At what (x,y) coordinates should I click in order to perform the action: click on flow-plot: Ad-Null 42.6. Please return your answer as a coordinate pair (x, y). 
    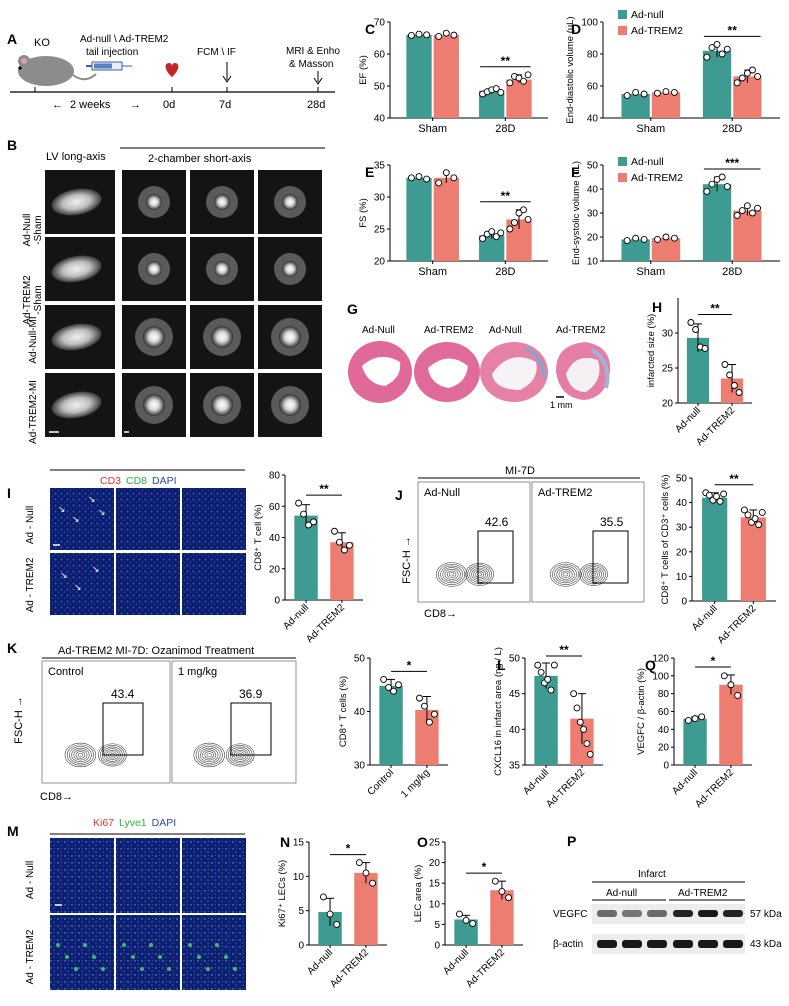
    Looking at the image, I should click on (474, 542).